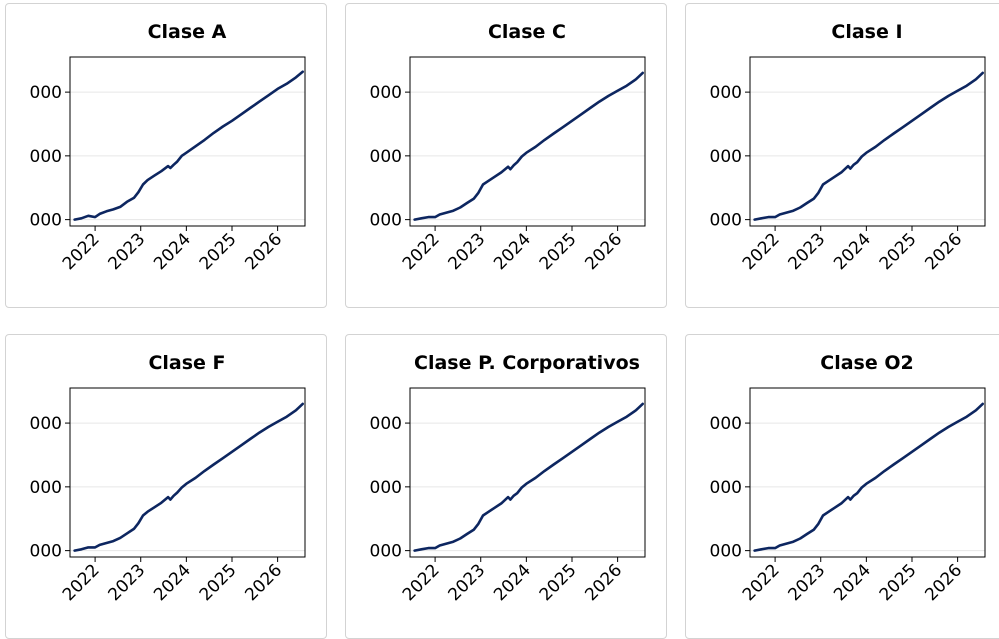 Image resolution: width=999 pixels, height=639 pixels. I want to click on chart-title: Clase C, so click(527, 32).